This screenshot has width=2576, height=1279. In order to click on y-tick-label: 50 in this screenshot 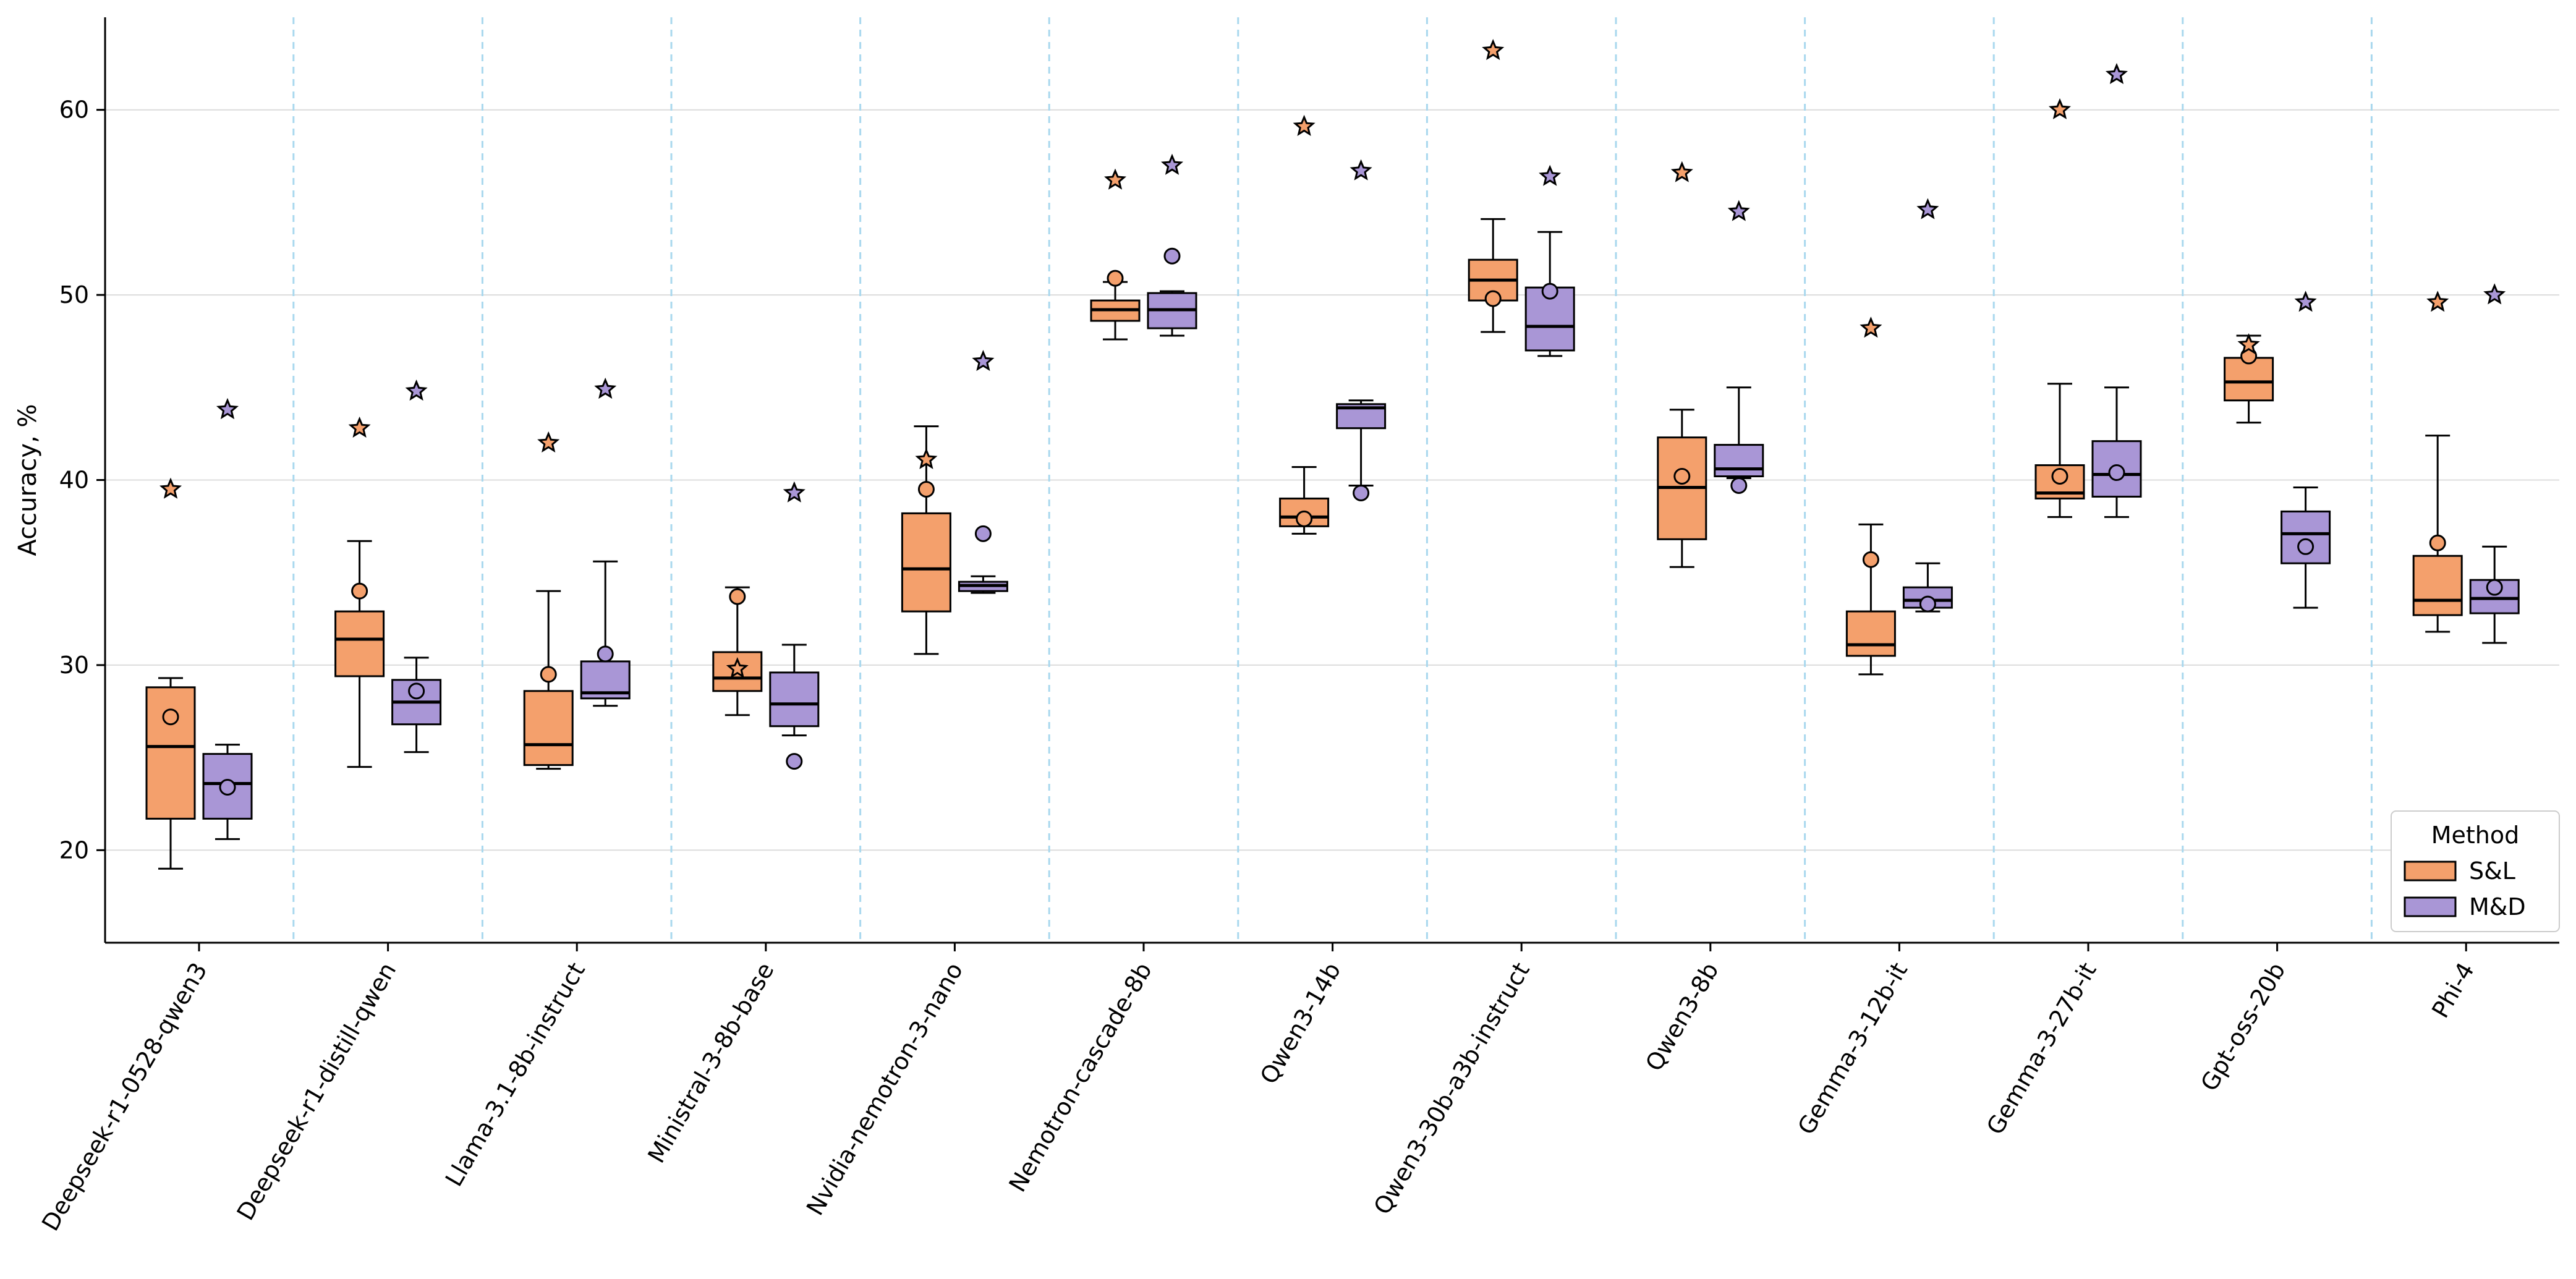, I will do `click(74, 294)`.